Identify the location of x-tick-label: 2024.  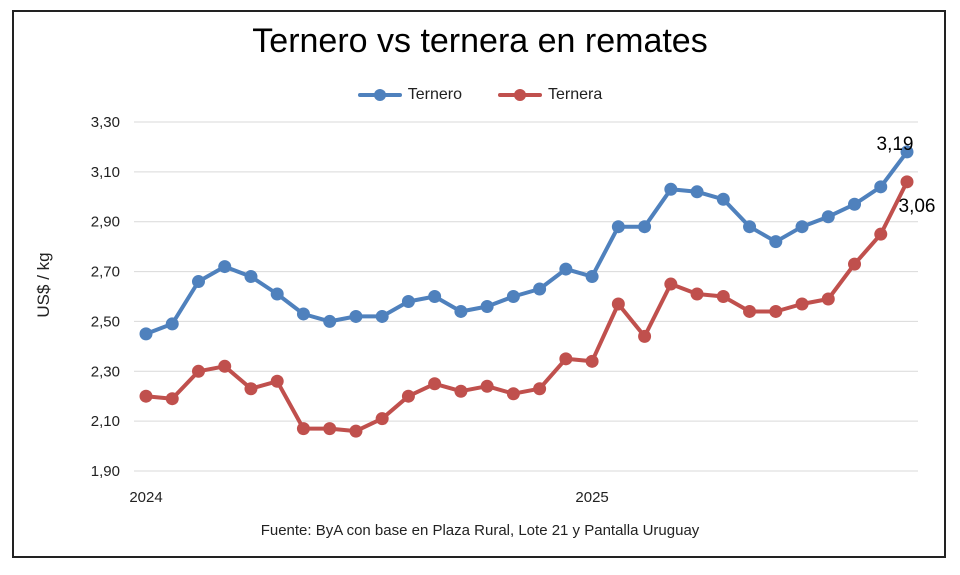
(145, 497).